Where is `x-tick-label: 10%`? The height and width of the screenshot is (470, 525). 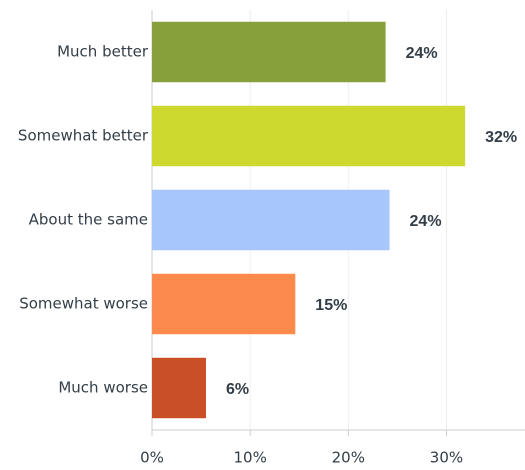 x-tick-label: 10% is located at coordinates (249, 458).